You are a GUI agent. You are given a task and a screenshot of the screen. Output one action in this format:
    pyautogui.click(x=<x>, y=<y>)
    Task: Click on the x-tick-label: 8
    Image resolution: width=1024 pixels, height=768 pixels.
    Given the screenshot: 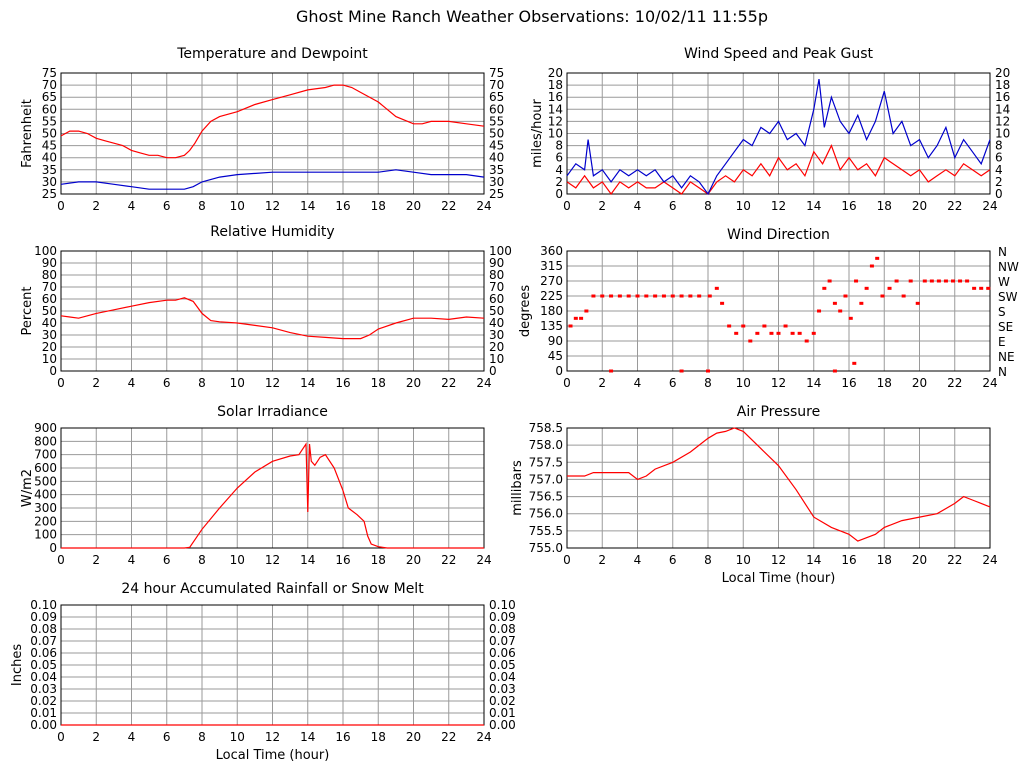 What is the action you would take?
    pyautogui.click(x=708, y=560)
    